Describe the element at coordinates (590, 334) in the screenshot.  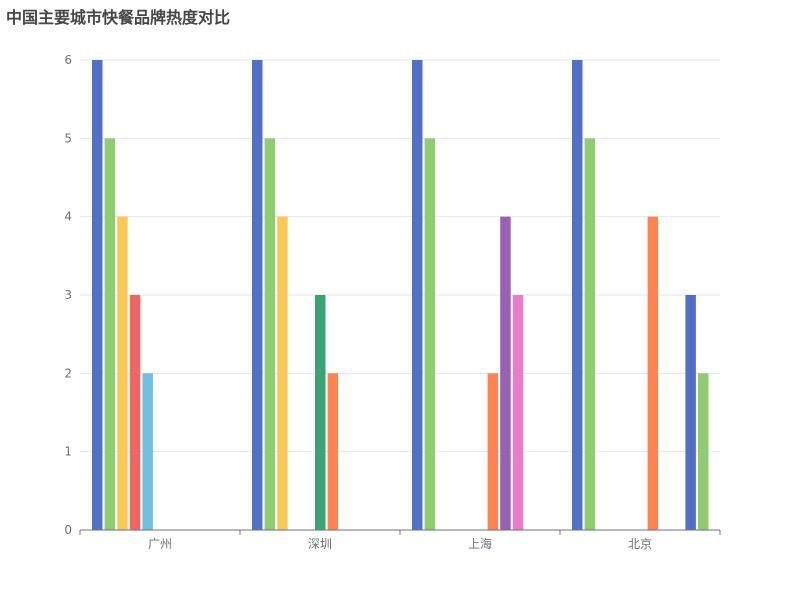
I see `bar-北京-1` at that location.